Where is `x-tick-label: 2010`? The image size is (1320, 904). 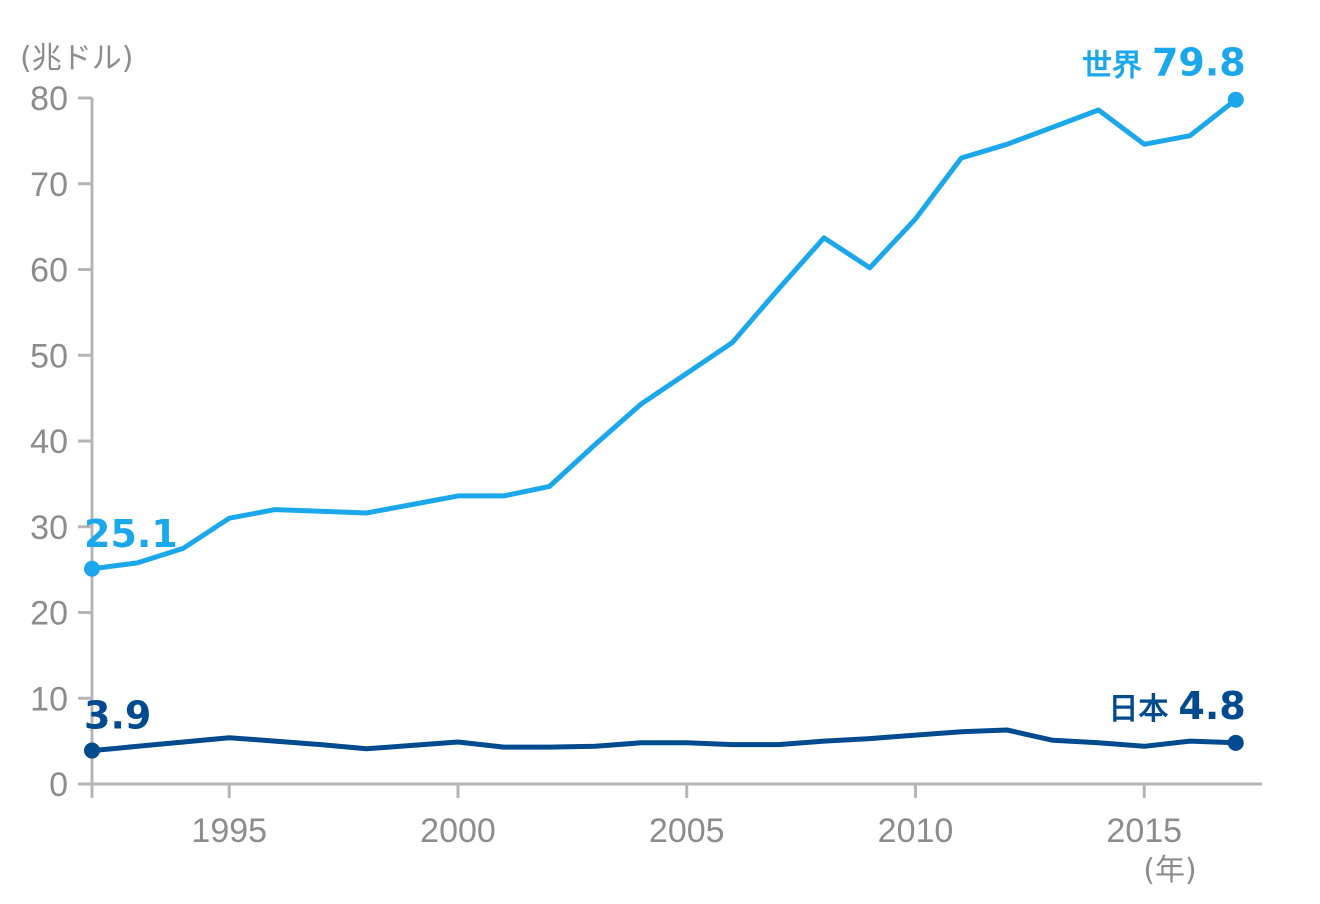
x-tick-label: 2010 is located at coordinates (916, 831).